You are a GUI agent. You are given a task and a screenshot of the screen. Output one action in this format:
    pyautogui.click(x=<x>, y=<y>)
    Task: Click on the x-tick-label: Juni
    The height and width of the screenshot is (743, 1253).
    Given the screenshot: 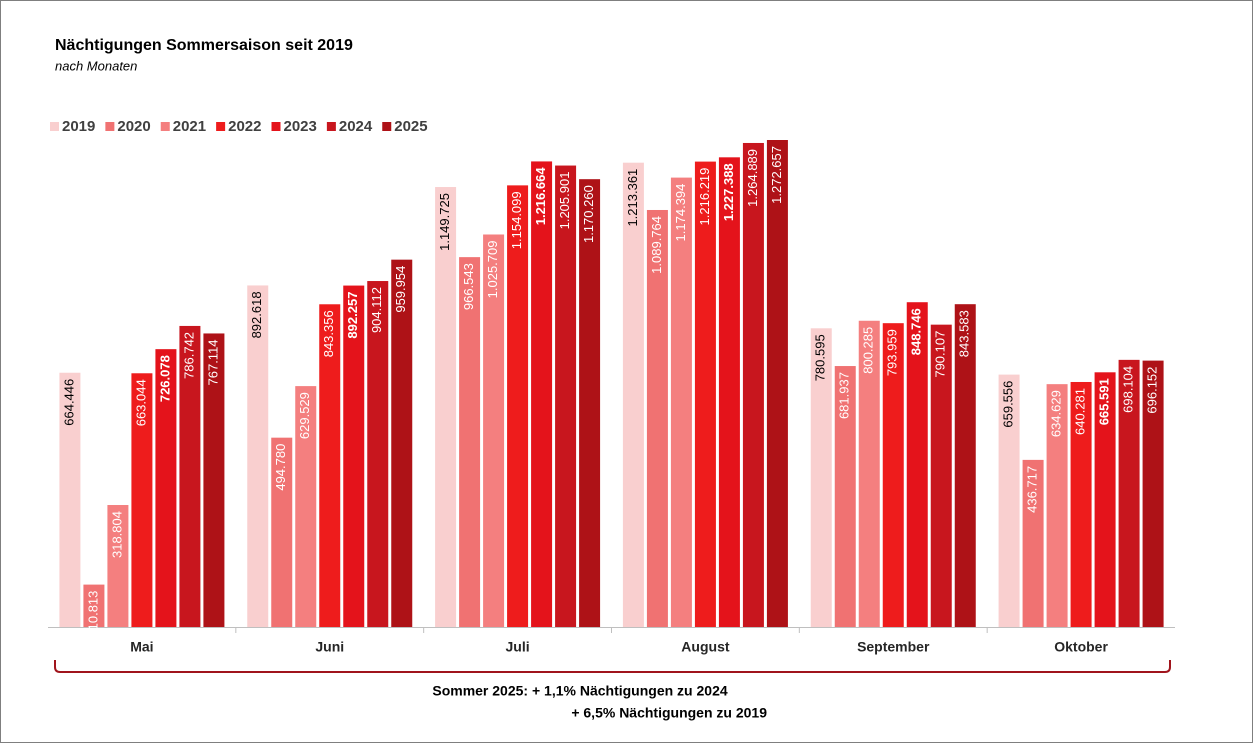 What is the action you would take?
    pyautogui.click(x=329, y=647)
    